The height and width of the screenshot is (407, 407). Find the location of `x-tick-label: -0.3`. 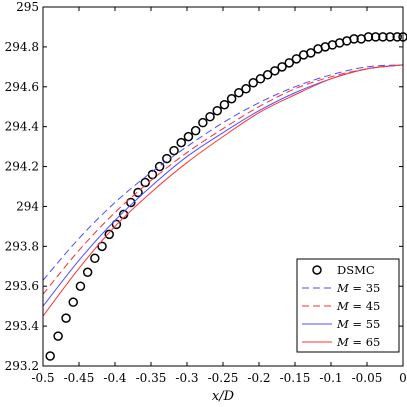

x-tick-label: -0.3 is located at coordinates (186, 378).